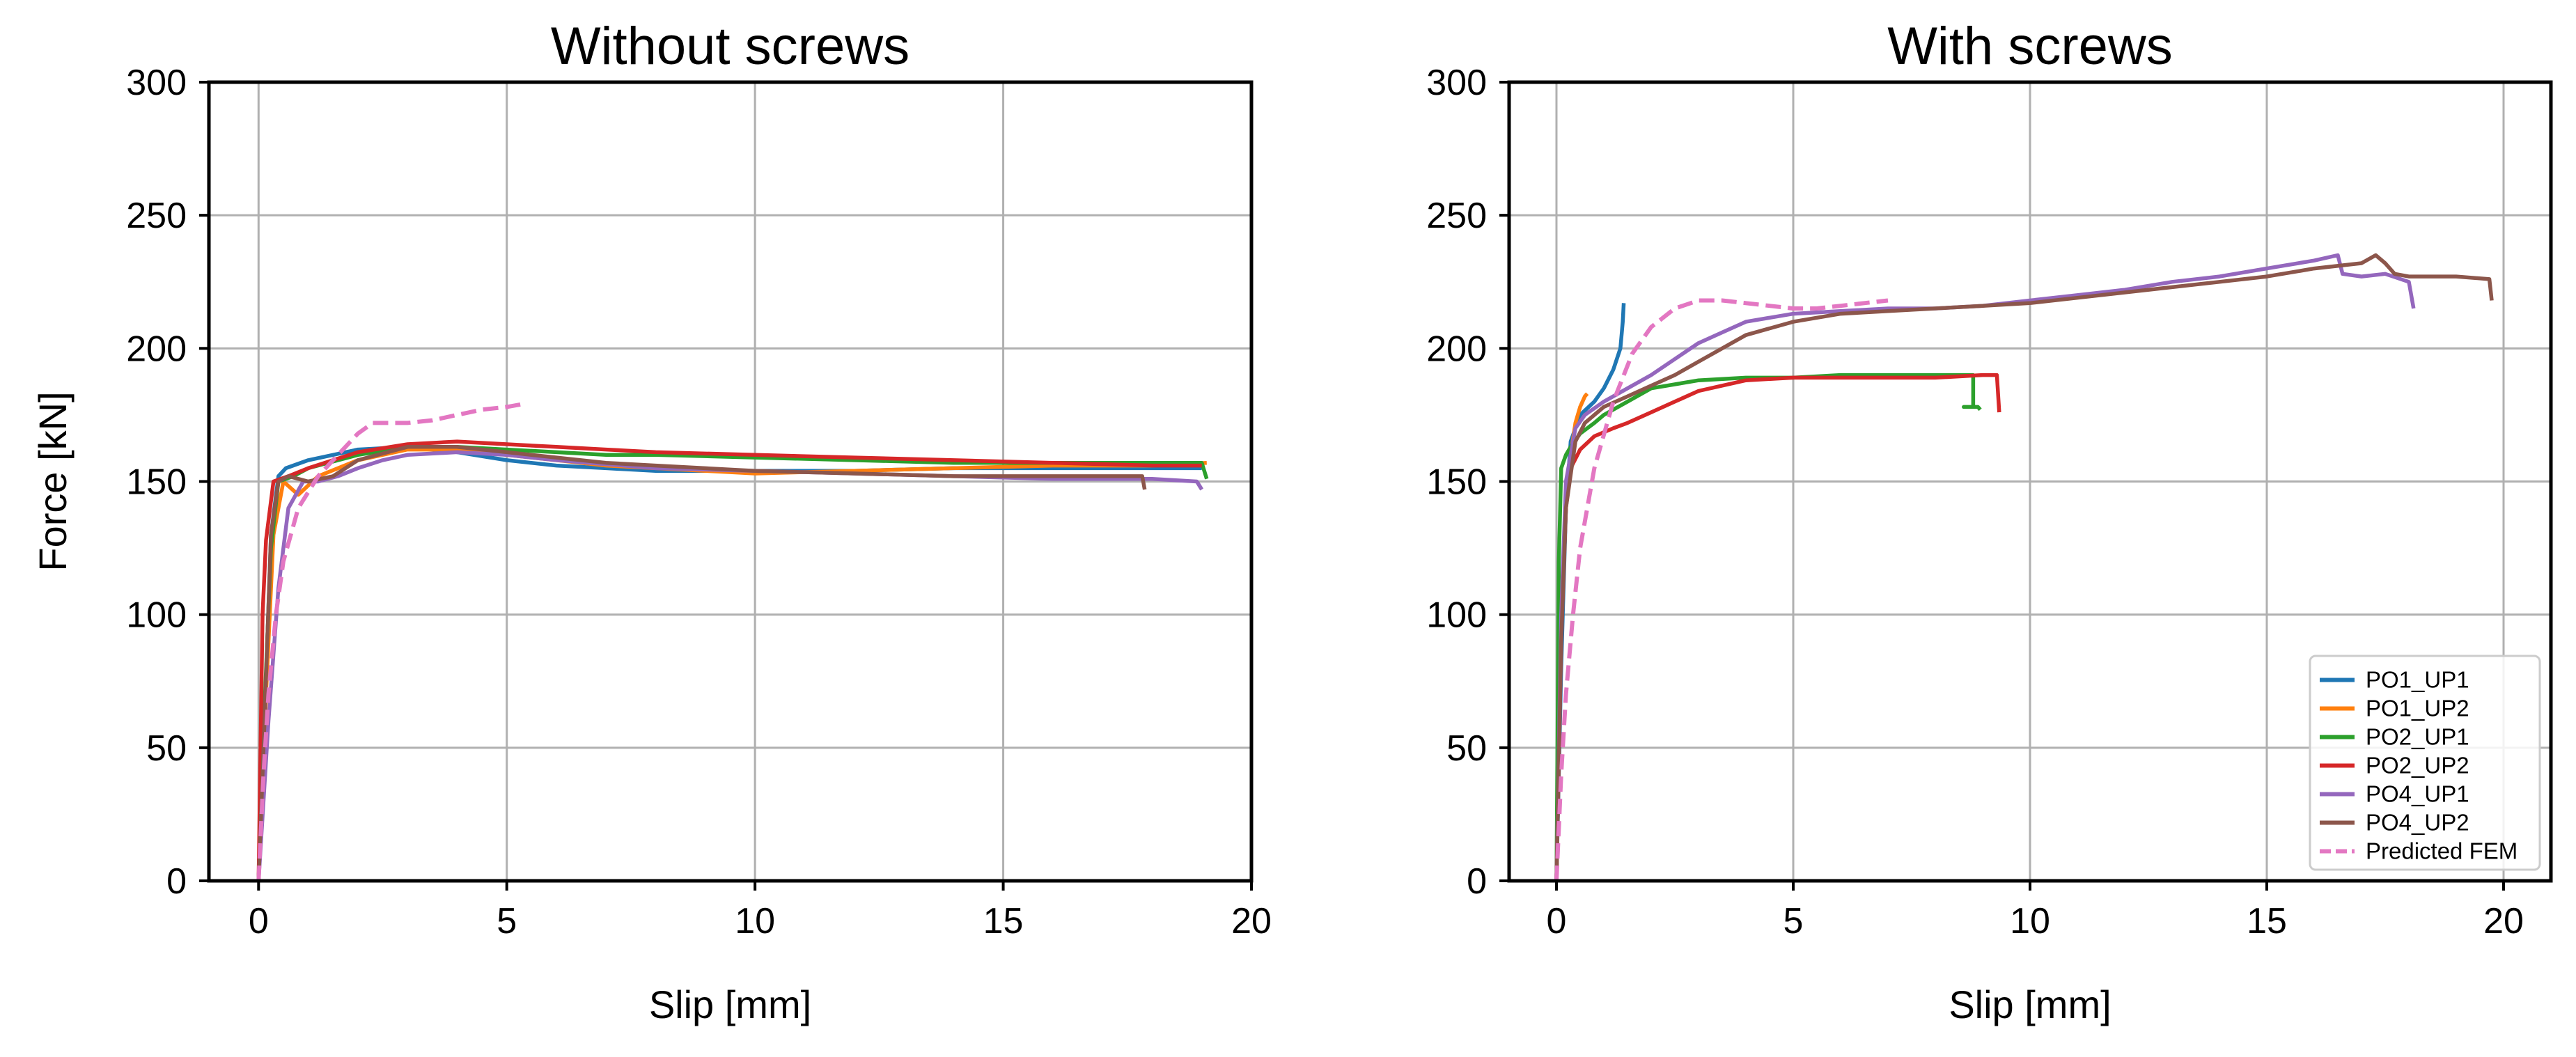 The height and width of the screenshot is (1057, 2576). I want to click on legend-label-po2-up2: PO2_UP2, so click(2417, 765).